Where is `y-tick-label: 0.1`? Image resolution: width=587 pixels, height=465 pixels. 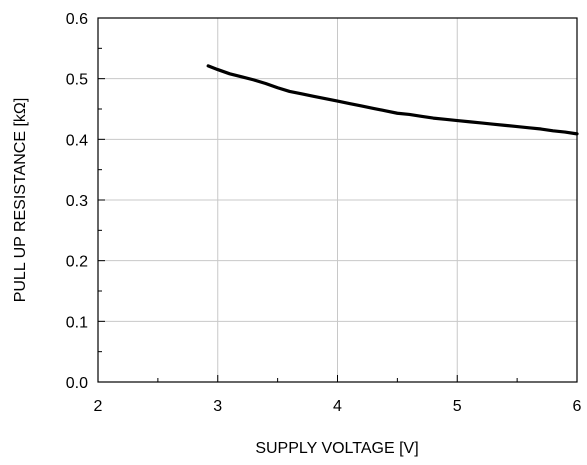 y-tick-label: 0.1 is located at coordinates (77, 322).